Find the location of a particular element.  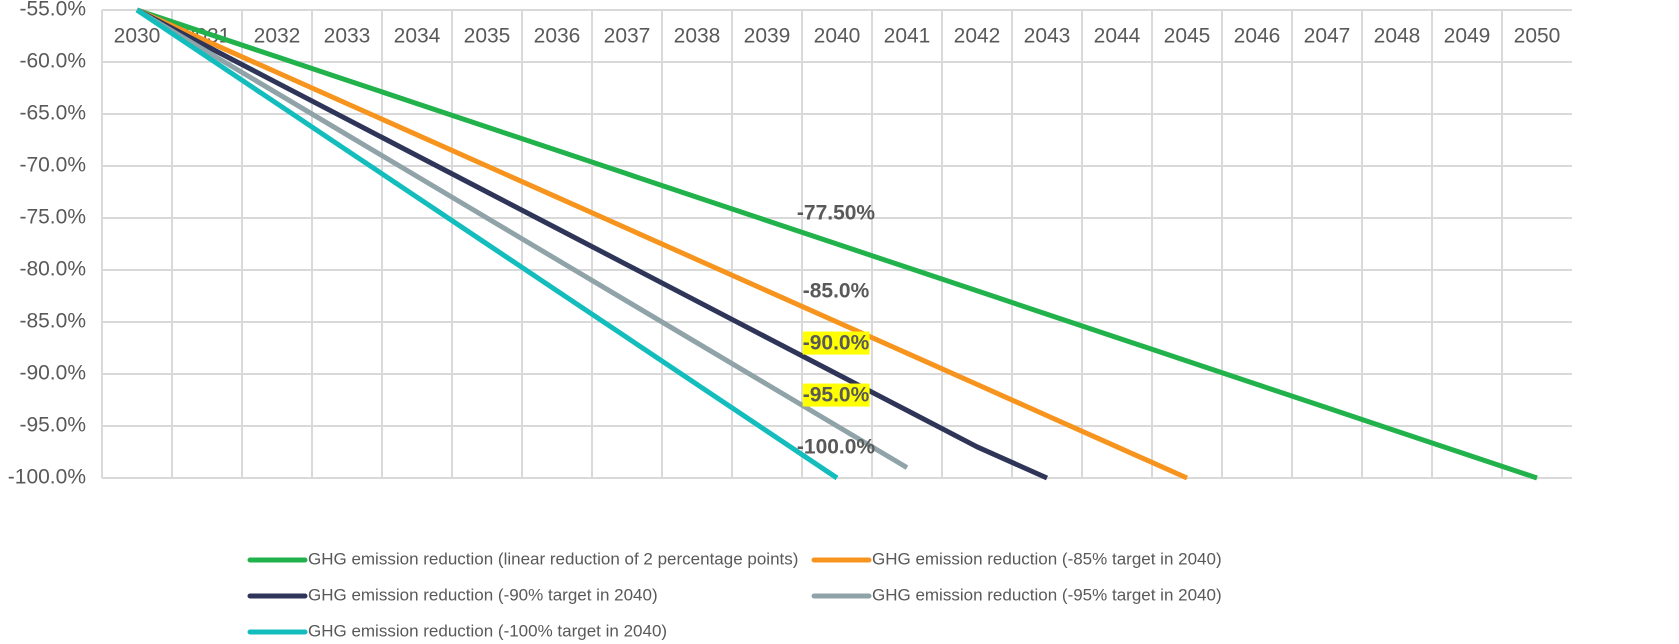

x-tick-label: 2036 is located at coordinates (557, 36).